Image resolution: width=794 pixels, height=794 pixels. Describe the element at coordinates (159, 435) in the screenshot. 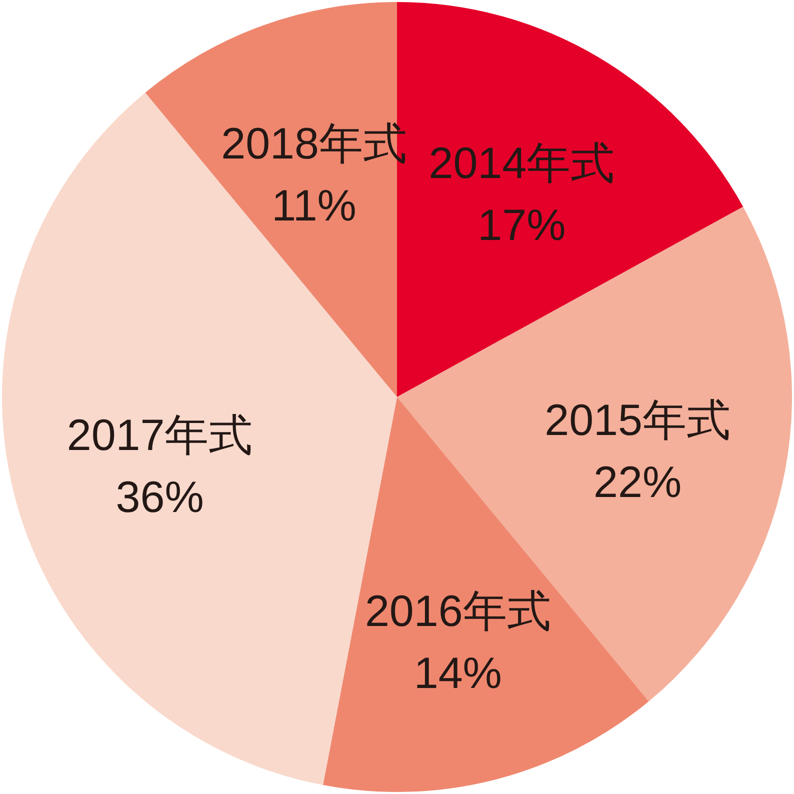

I see `slice-label: 2017年式` at that location.